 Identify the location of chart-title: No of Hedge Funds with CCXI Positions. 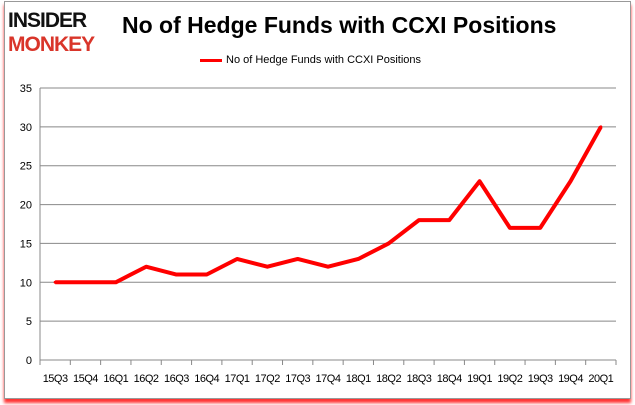
(339, 25).